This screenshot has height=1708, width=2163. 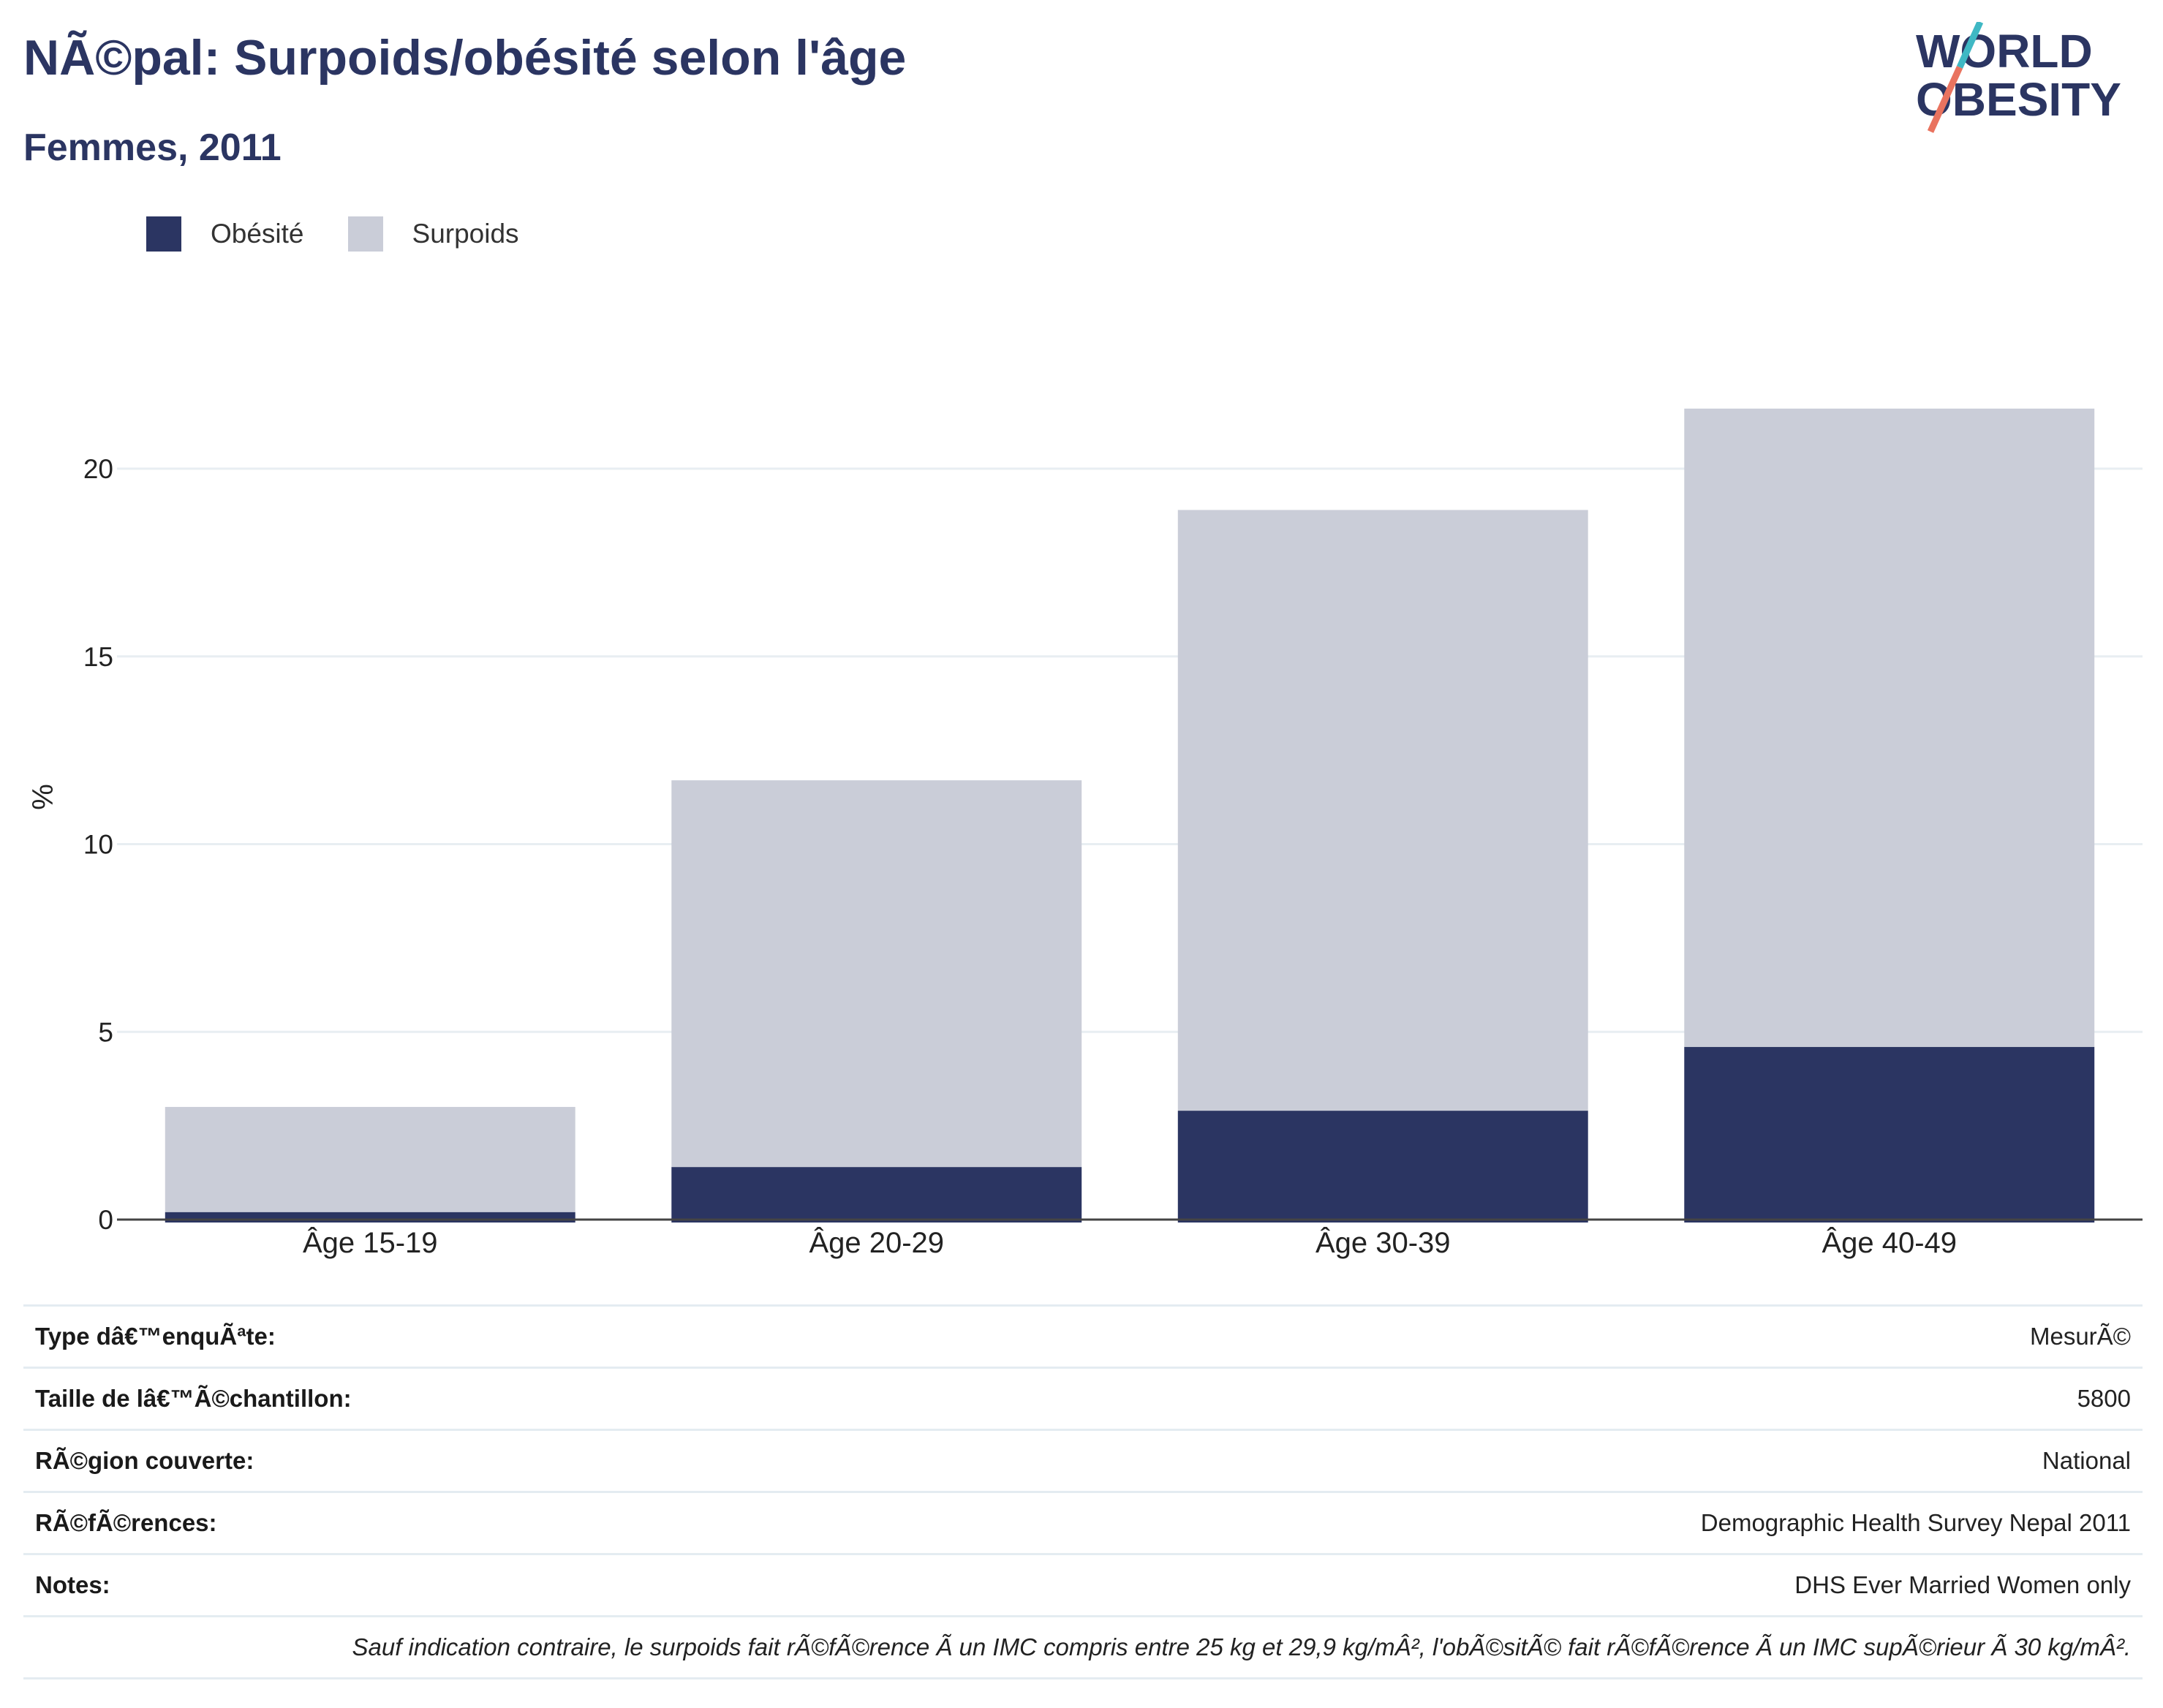 What do you see at coordinates (106, 1032) in the screenshot?
I see `y-tick-label: 5` at bounding box center [106, 1032].